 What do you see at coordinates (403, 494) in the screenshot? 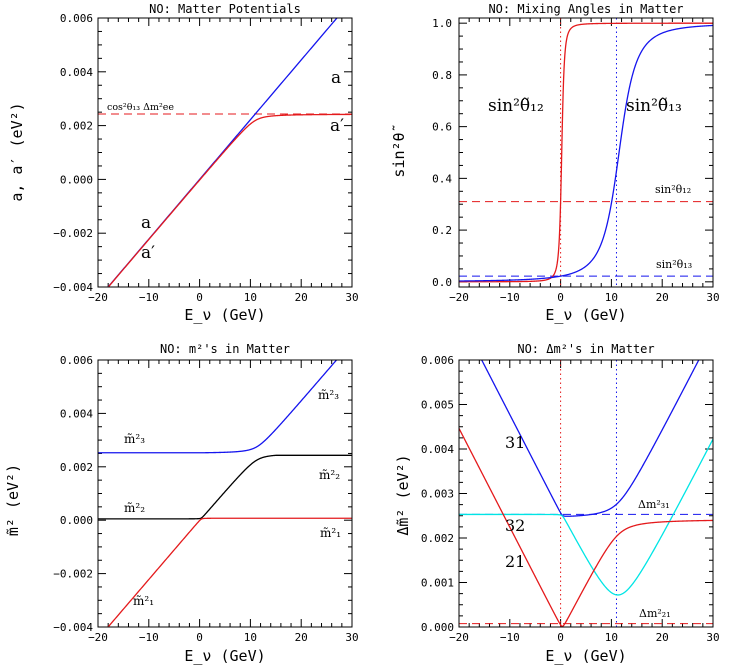
I see `panel4-ylabel: Δm̃² (eV²)` at bounding box center [403, 494].